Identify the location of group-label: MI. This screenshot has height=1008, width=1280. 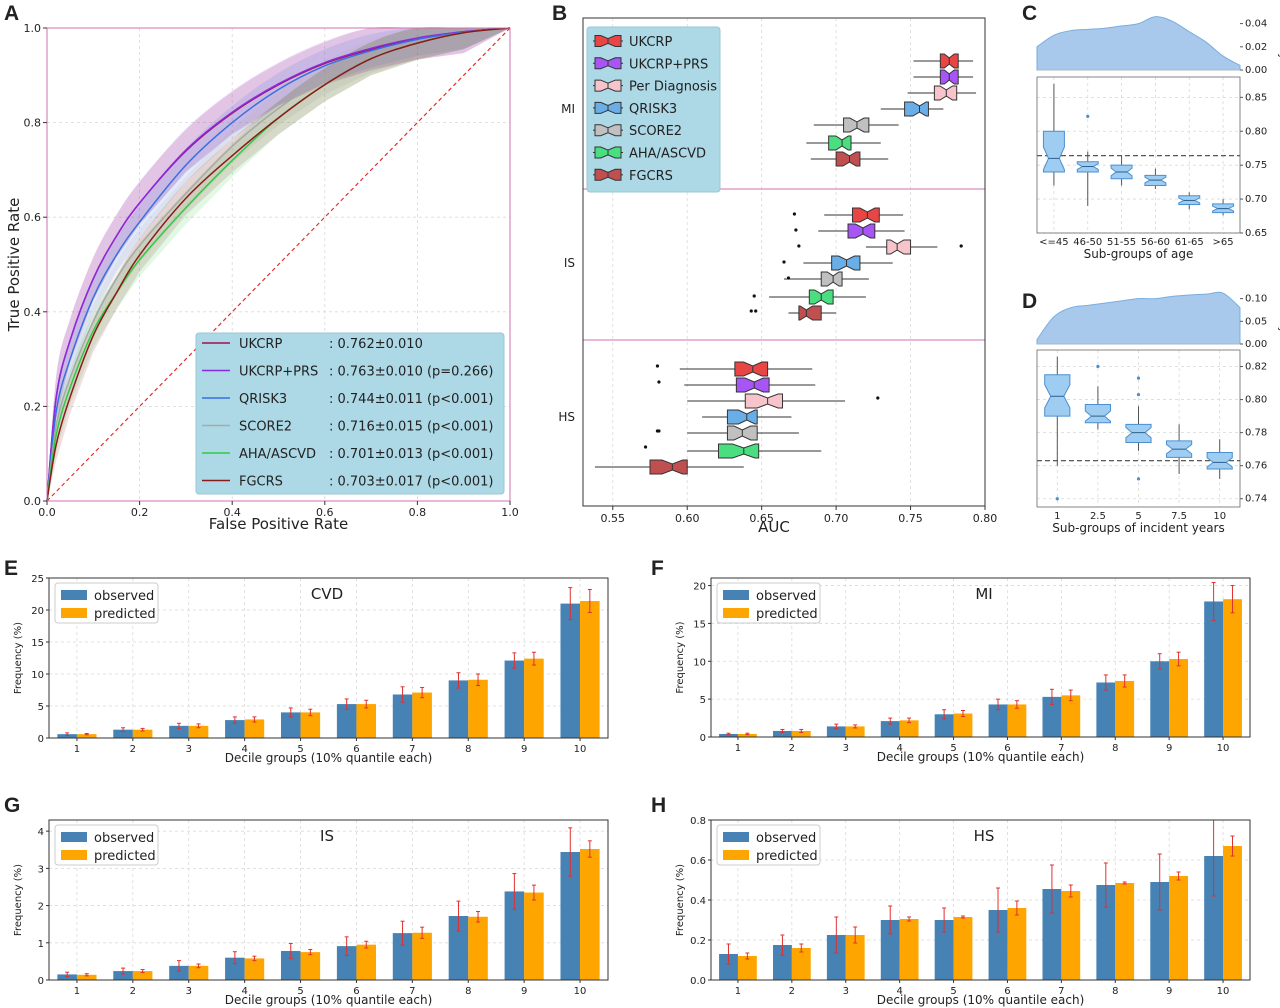
(568, 109).